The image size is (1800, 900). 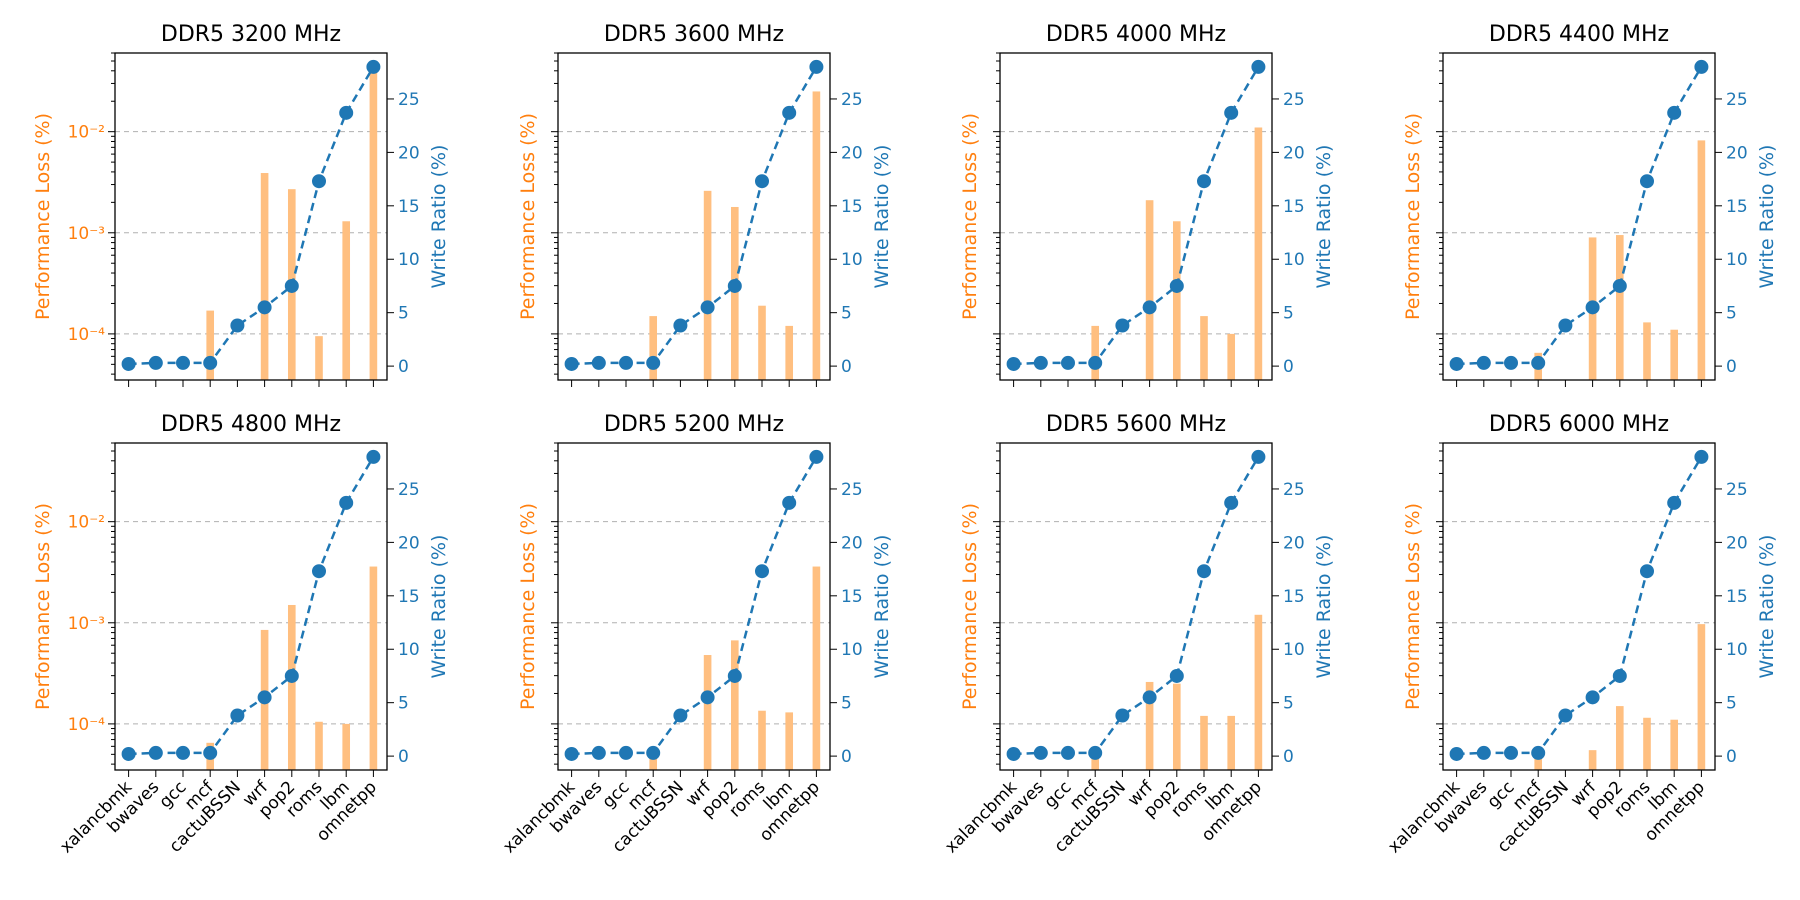 I want to click on left-tick-label: 10⁻², so click(x=86, y=133).